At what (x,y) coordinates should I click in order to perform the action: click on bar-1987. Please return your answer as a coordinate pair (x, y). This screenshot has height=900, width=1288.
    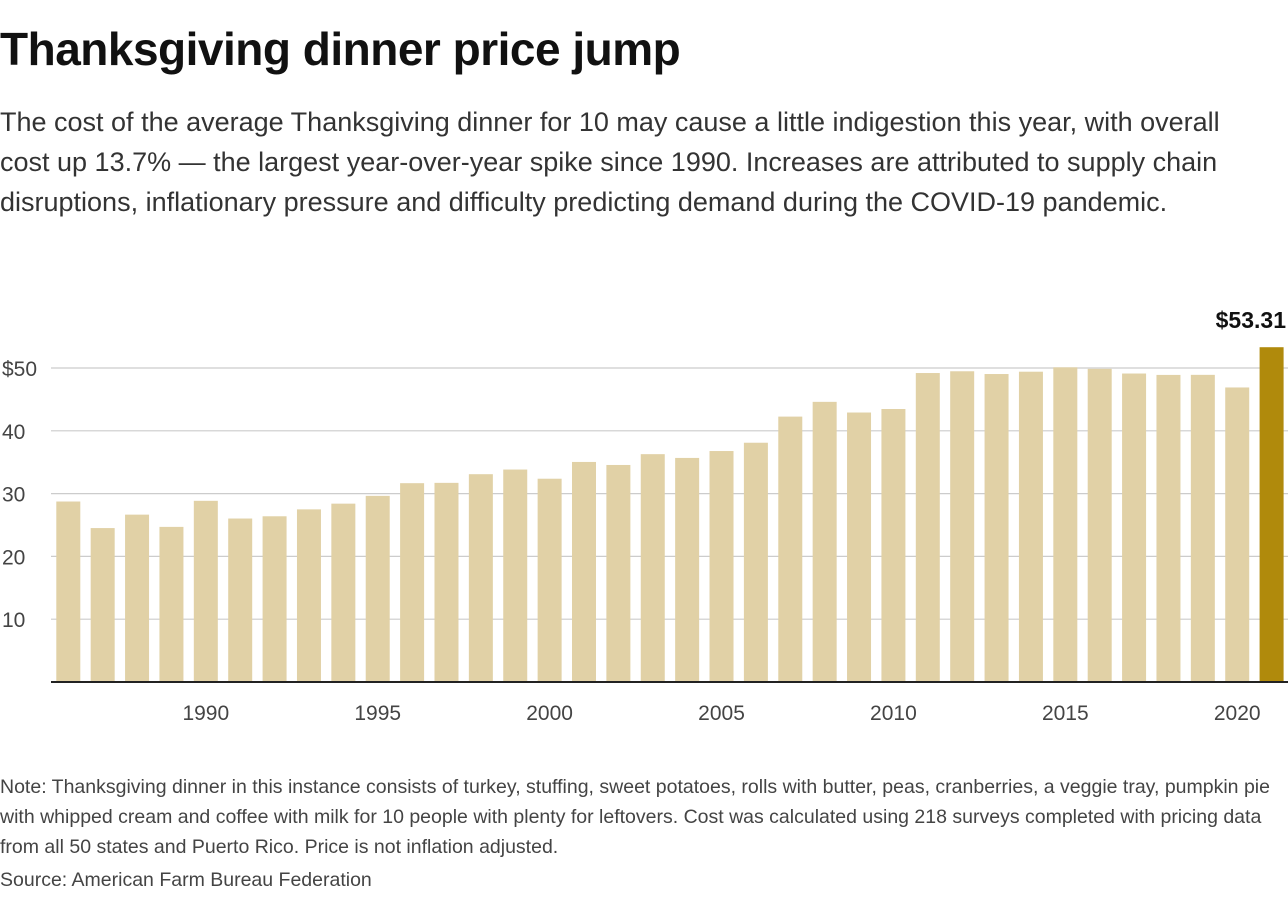
    Looking at the image, I should click on (102, 605).